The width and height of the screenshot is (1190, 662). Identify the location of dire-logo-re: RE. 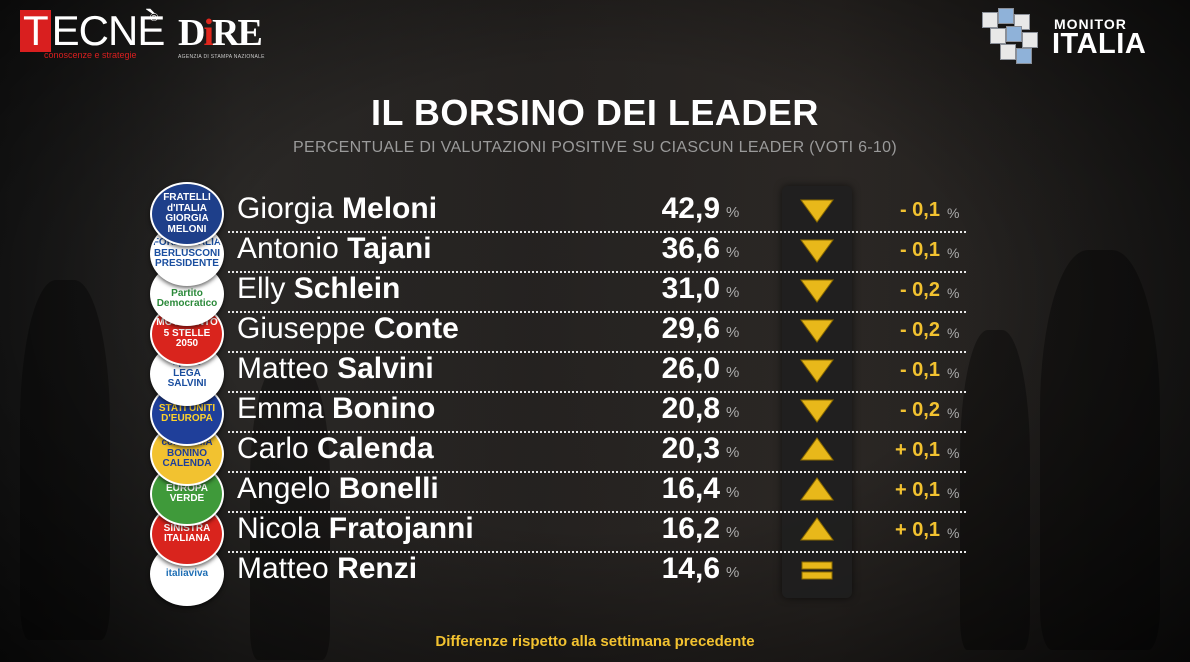
(237, 33).